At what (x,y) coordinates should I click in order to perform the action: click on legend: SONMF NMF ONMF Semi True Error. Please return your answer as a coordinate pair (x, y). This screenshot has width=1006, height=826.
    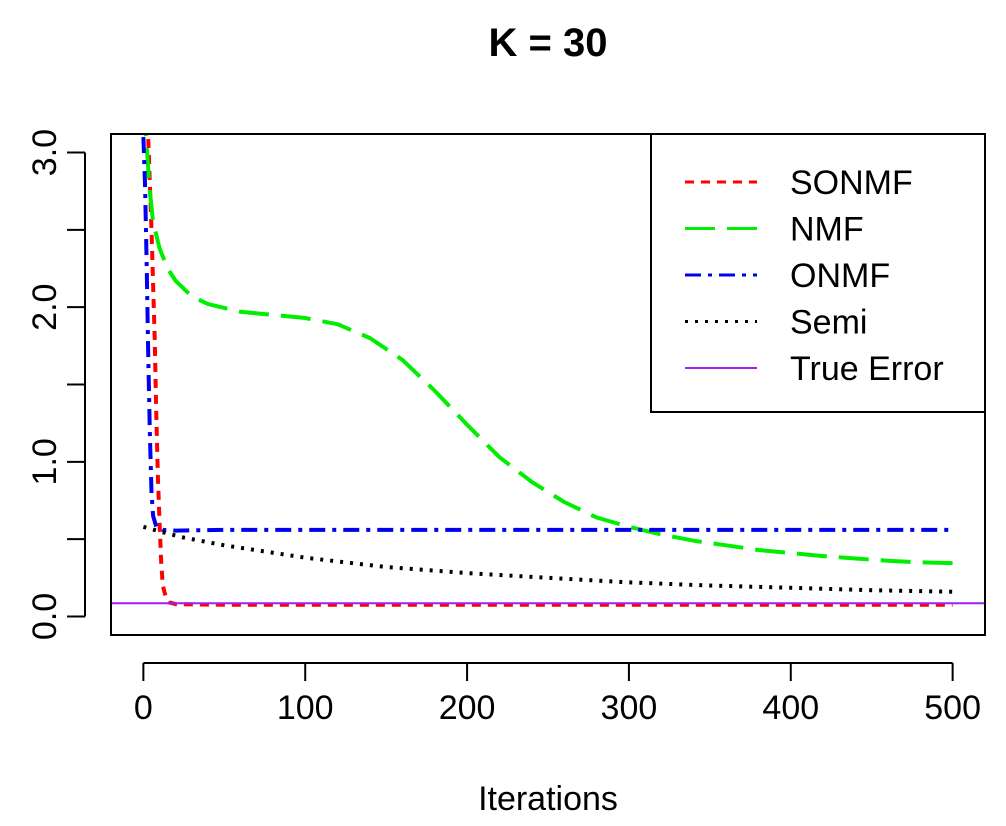
    Looking at the image, I should click on (818, 273).